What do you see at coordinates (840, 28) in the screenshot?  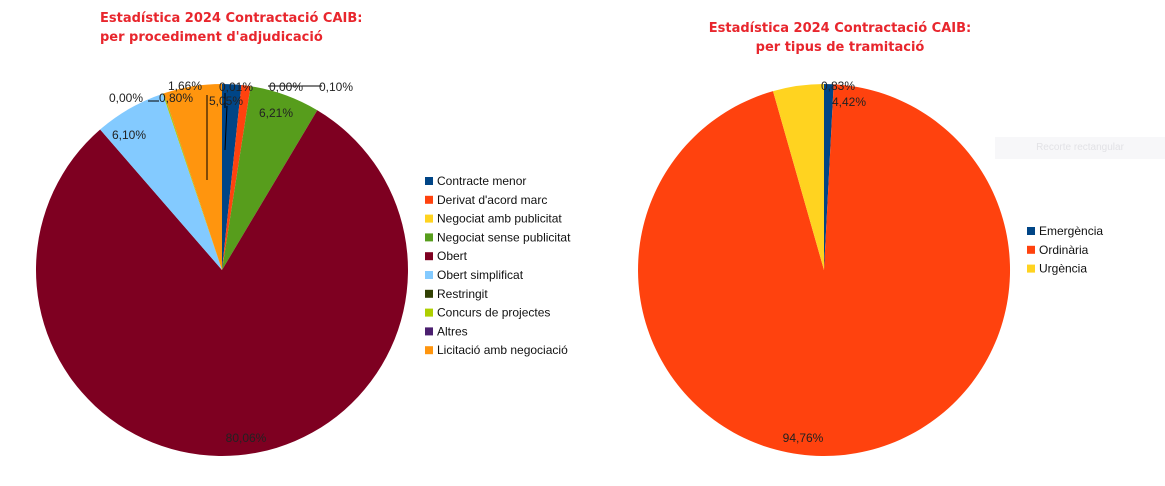 I see `chart-2-title: Estadística 2024 Contractació CAIB:` at bounding box center [840, 28].